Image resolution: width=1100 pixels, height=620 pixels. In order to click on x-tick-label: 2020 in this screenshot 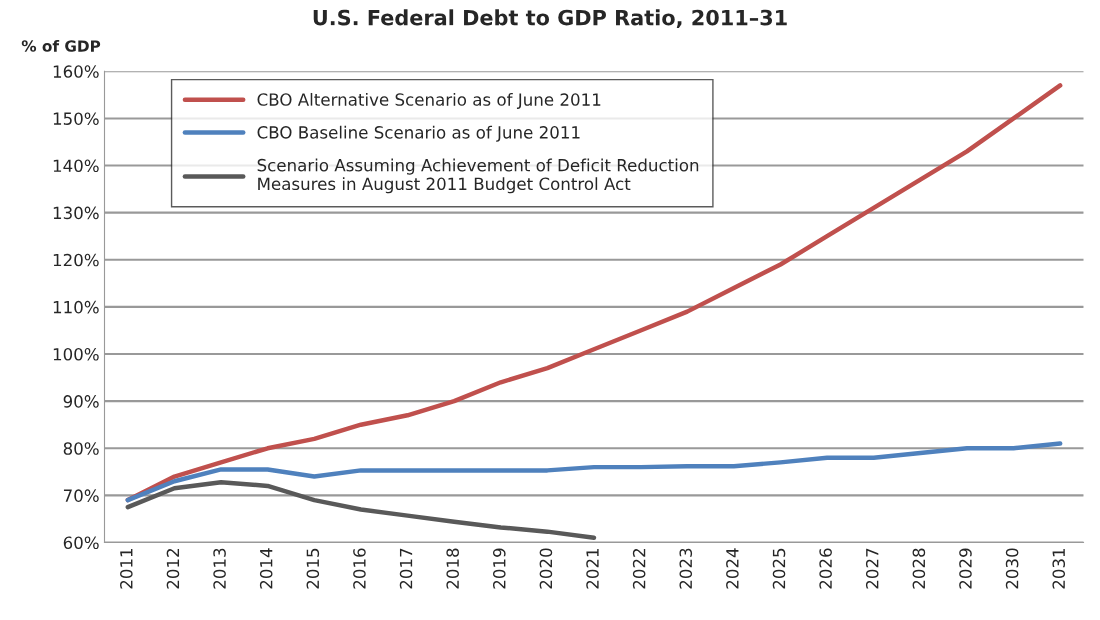, I will do `click(546, 568)`.